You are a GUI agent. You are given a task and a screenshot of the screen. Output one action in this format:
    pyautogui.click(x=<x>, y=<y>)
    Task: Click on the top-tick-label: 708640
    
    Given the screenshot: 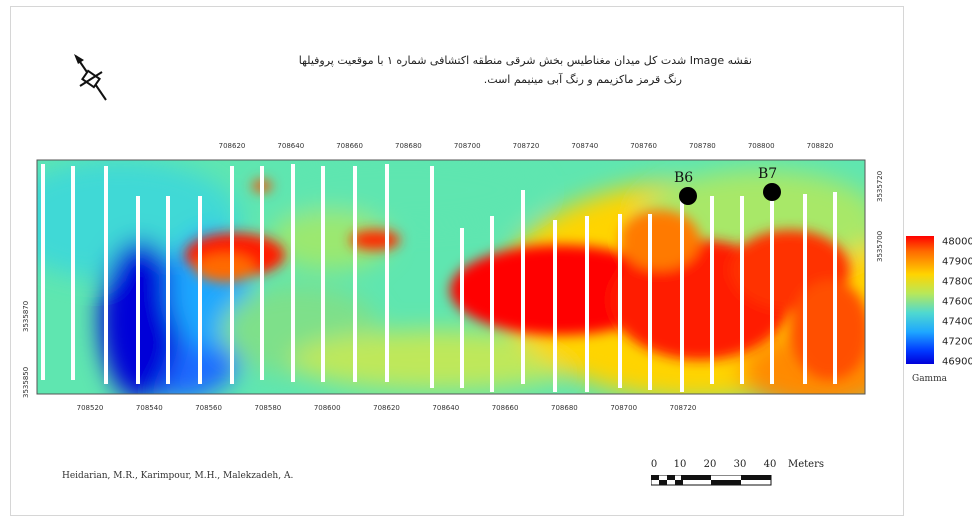 What is the action you would take?
    pyautogui.click(x=291, y=146)
    